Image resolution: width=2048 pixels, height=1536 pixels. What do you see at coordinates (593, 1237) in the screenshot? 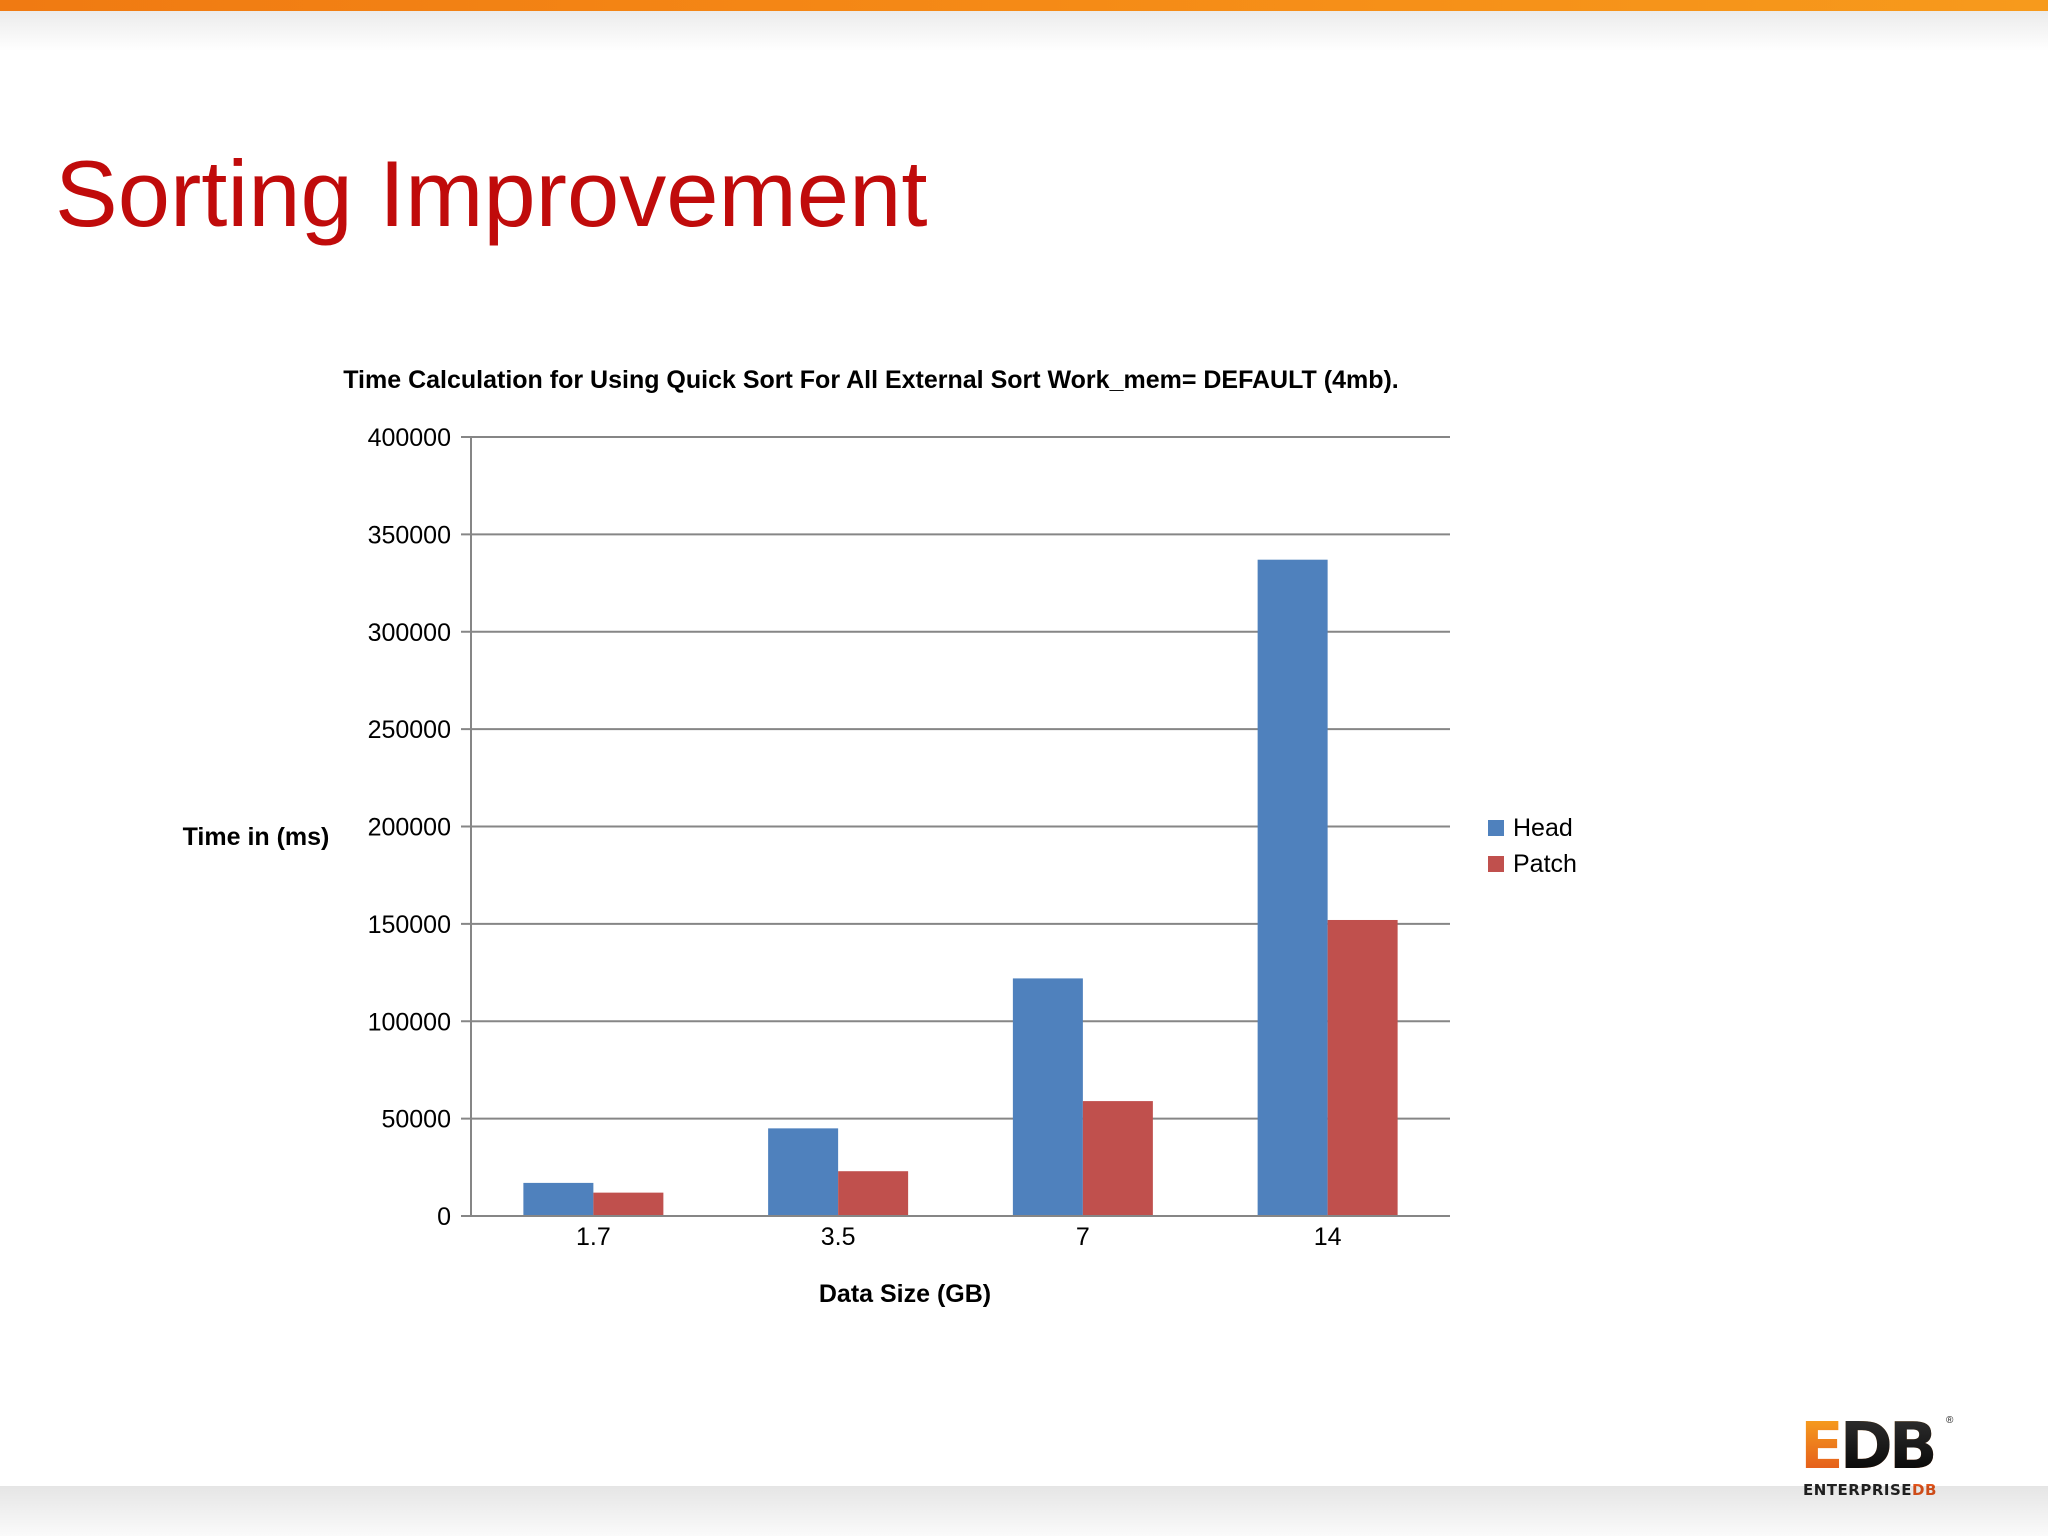
I see `x-tick-label: 1.7` at bounding box center [593, 1237].